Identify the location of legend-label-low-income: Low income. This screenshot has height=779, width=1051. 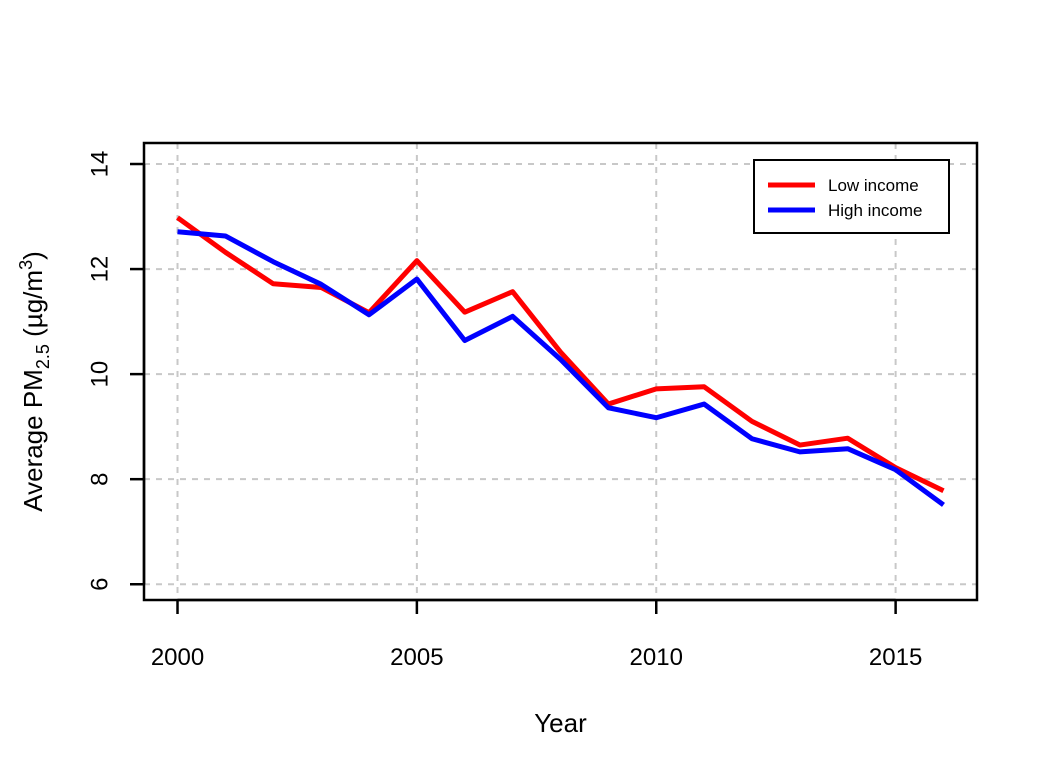
(873, 185).